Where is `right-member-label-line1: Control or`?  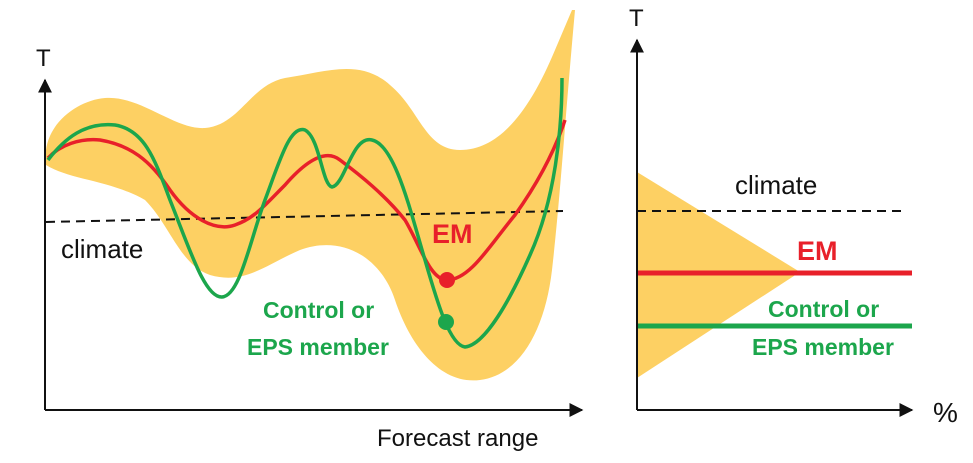 right-member-label-line1: Control or is located at coordinates (823, 309).